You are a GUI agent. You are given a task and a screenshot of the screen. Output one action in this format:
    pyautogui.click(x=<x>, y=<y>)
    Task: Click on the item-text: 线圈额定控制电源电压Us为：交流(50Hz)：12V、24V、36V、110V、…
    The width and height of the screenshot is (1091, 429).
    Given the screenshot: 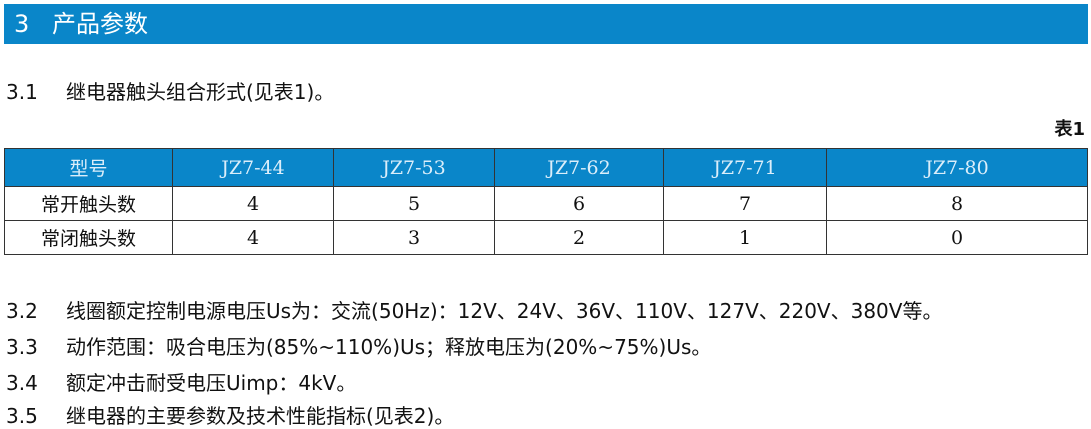 What is the action you would take?
    pyautogui.click(x=504, y=311)
    